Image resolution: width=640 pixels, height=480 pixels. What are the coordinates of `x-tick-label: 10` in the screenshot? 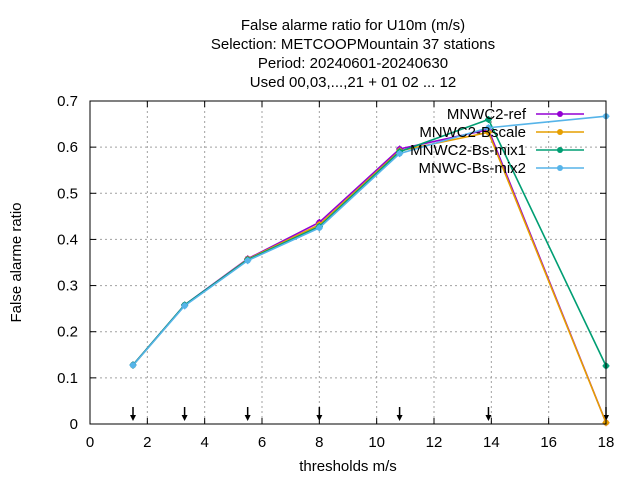 It's located at (376, 442).